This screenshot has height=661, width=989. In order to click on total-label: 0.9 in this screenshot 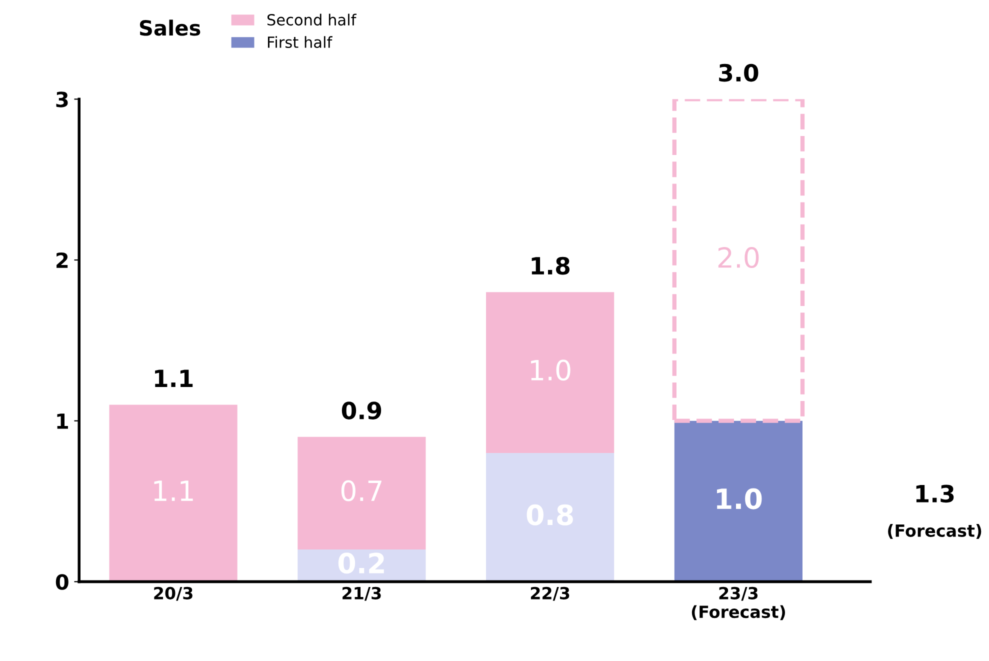, I will do `click(362, 411)`.